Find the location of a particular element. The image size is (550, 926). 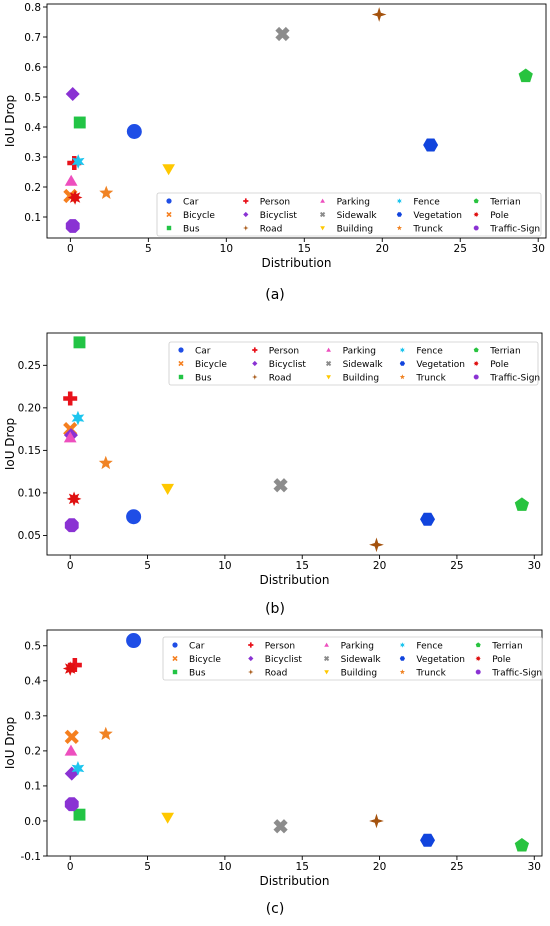

caption-1: (a) is located at coordinates (275, 295).